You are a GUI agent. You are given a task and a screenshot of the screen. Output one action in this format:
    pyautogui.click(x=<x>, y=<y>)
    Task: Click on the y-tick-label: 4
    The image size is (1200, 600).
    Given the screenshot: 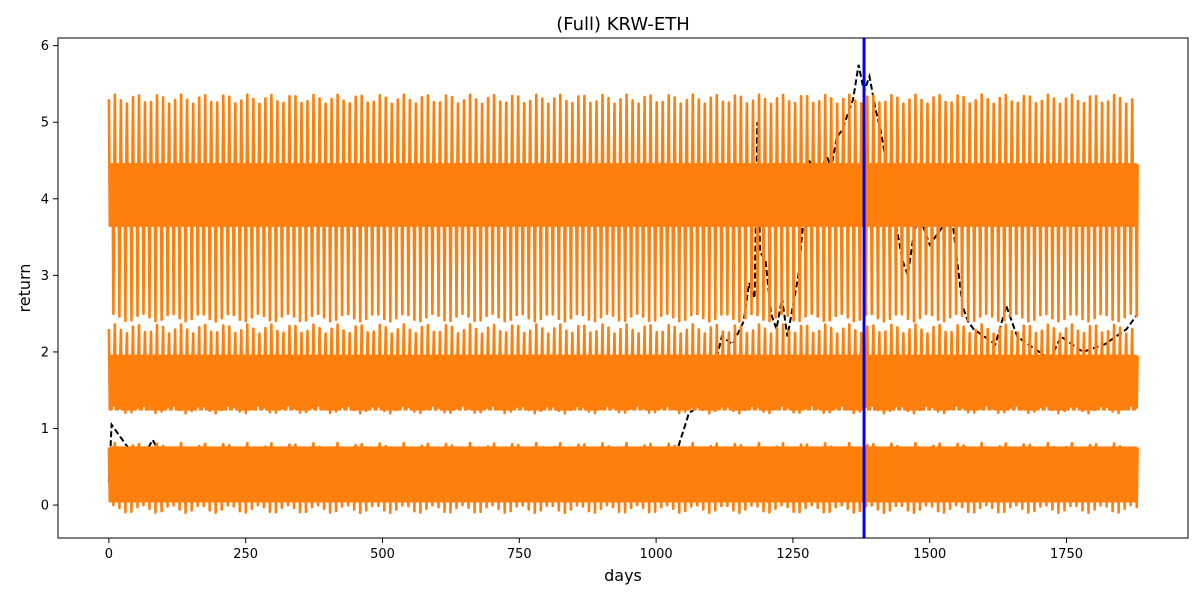 What is the action you would take?
    pyautogui.click(x=45, y=199)
    